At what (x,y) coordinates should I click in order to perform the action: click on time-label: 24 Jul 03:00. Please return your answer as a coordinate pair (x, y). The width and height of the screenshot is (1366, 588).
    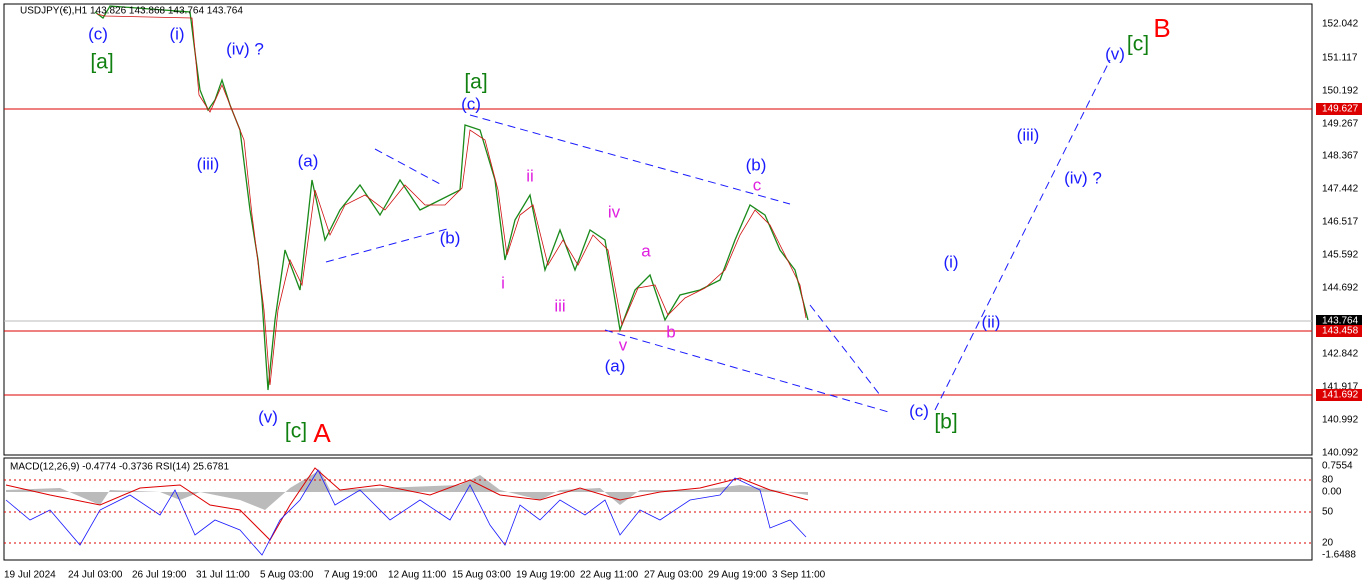
    Looking at the image, I should click on (95, 575).